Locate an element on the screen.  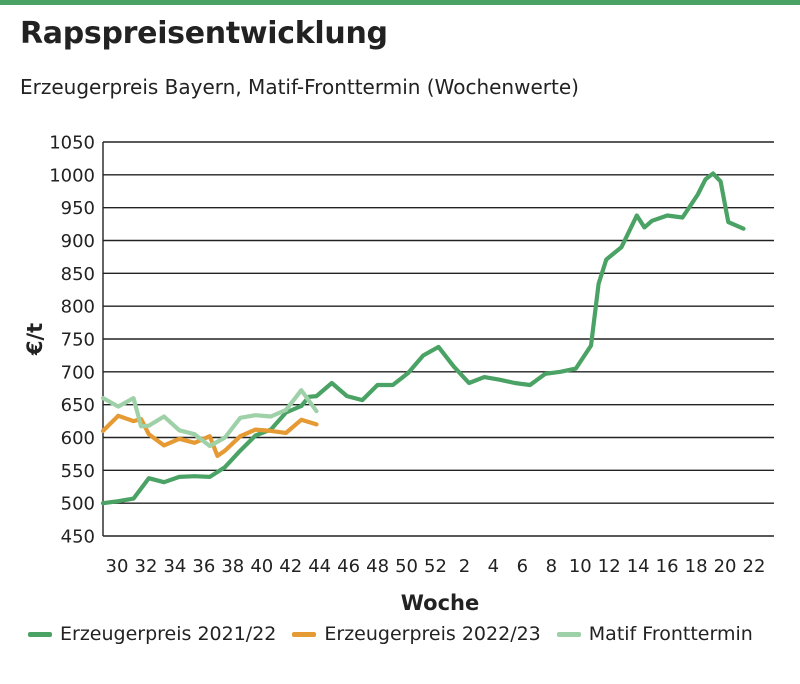
x-tick-label: 44 is located at coordinates (319, 566).